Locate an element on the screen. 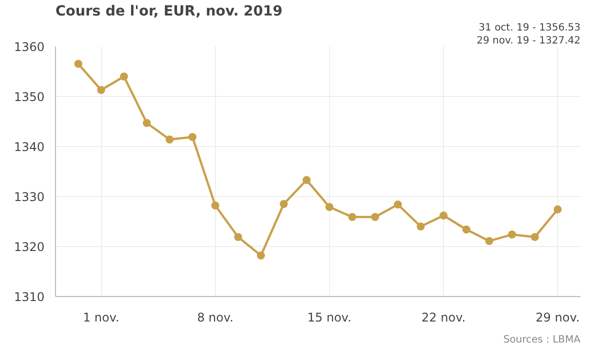 This screenshot has width=600, height=350. annotation: 29 nov. 19 - 1327.42 is located at coordinates (528, 41).